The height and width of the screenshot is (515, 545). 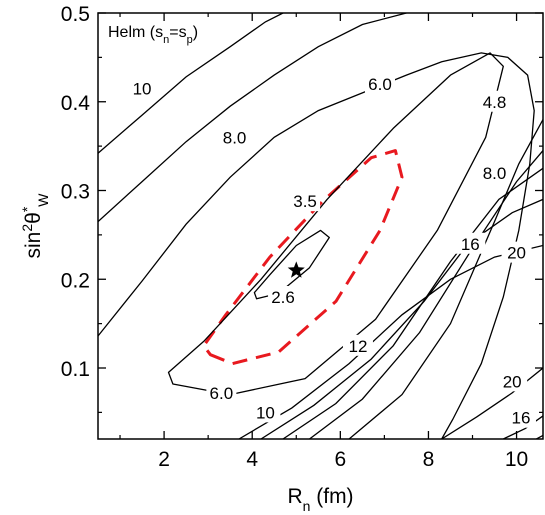 I want to click on y-tick-label: 0.2, so click(x=75, y=280).